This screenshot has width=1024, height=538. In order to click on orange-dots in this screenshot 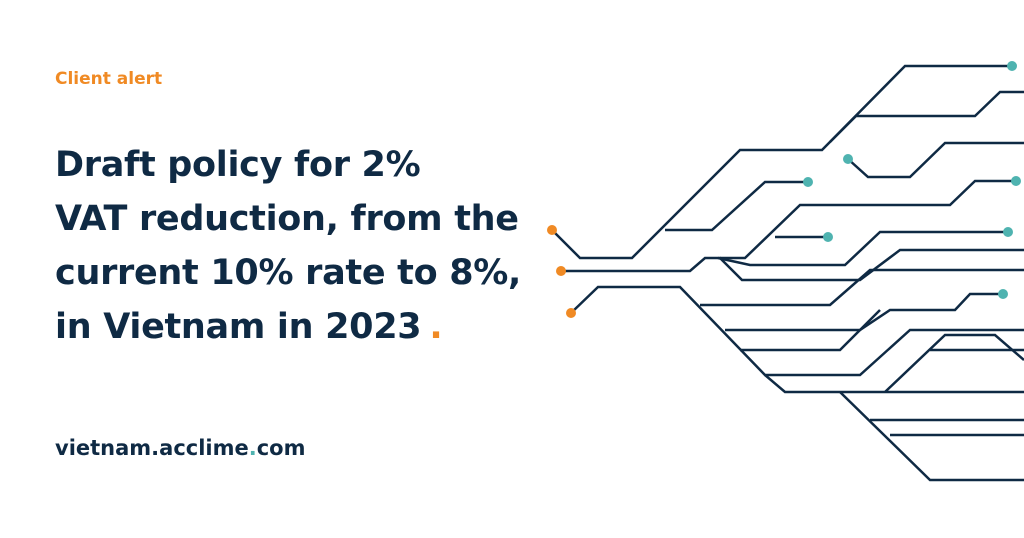, I will do `click(561, 271)`.